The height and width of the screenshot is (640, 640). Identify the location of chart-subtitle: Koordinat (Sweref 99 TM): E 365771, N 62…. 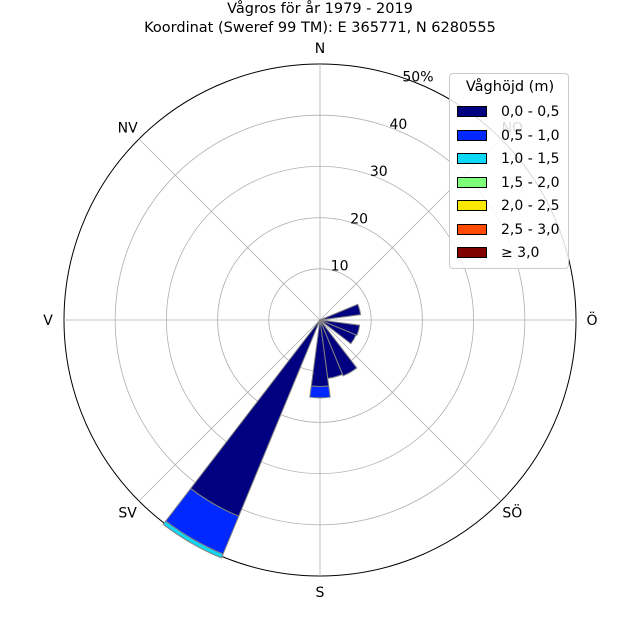
(320, 28).